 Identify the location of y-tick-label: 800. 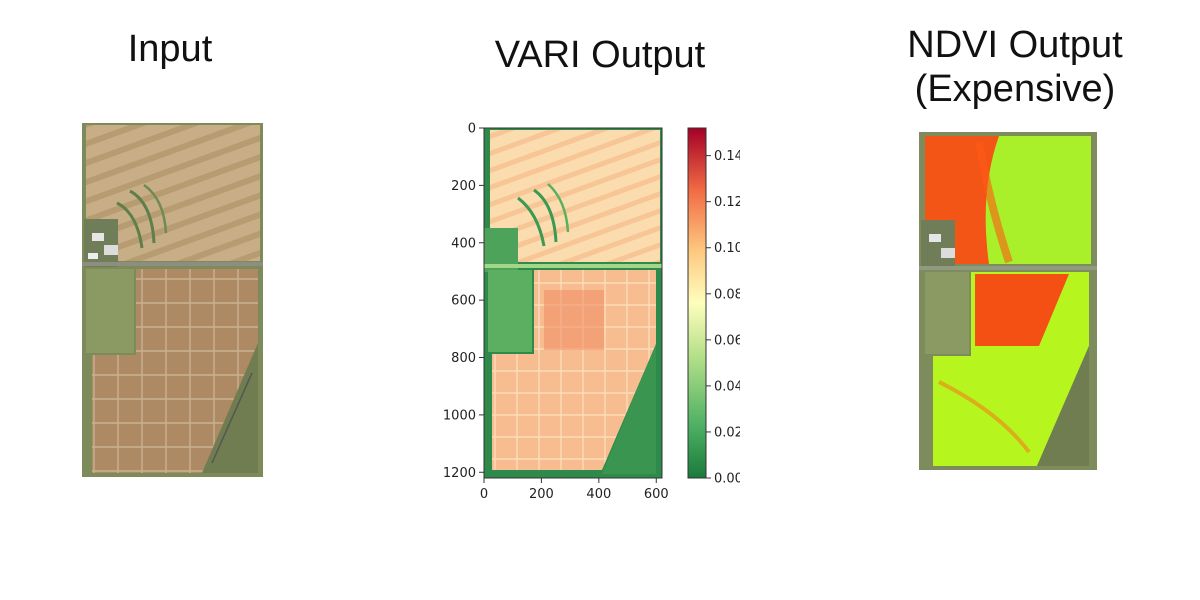
(463, 358).